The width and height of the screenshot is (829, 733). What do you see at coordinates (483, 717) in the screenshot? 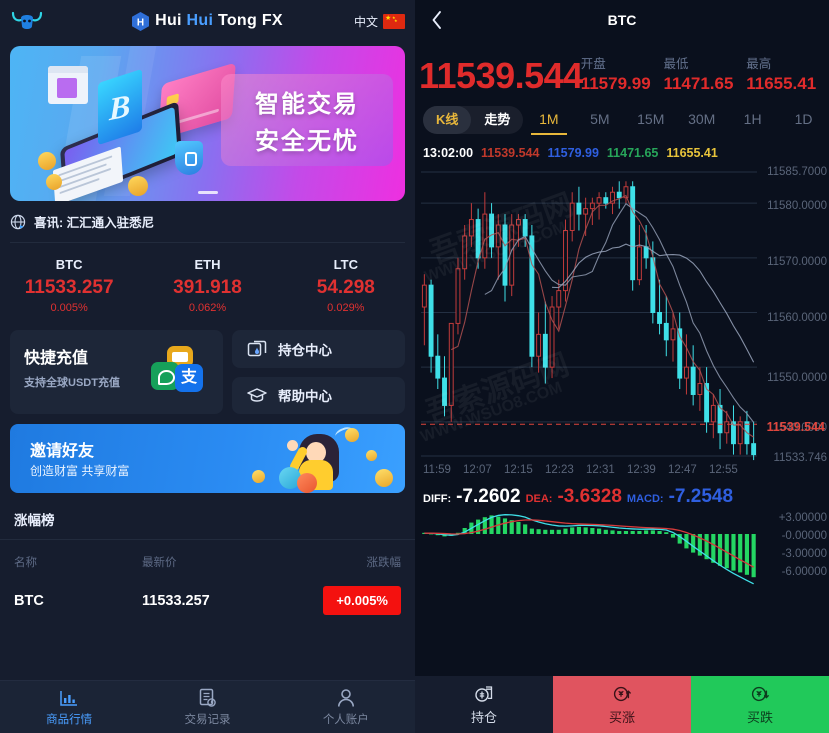
I see `positions-label: 持仓` at bounding box center [483, 717].